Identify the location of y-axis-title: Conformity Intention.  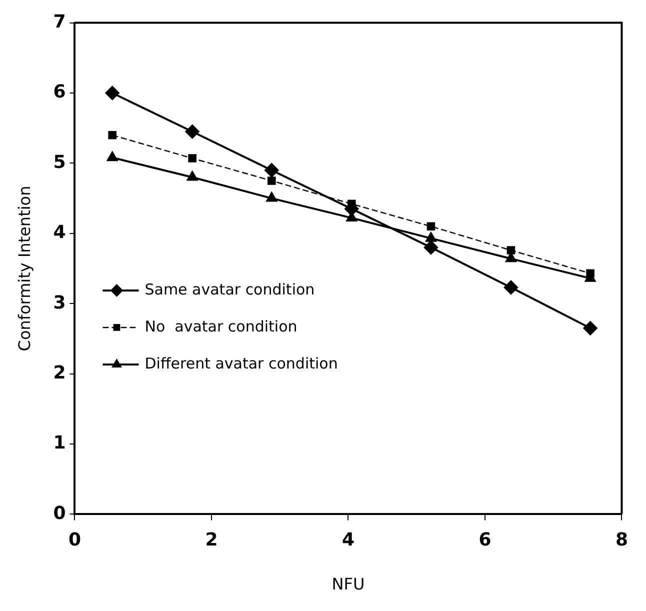
(24, 269).